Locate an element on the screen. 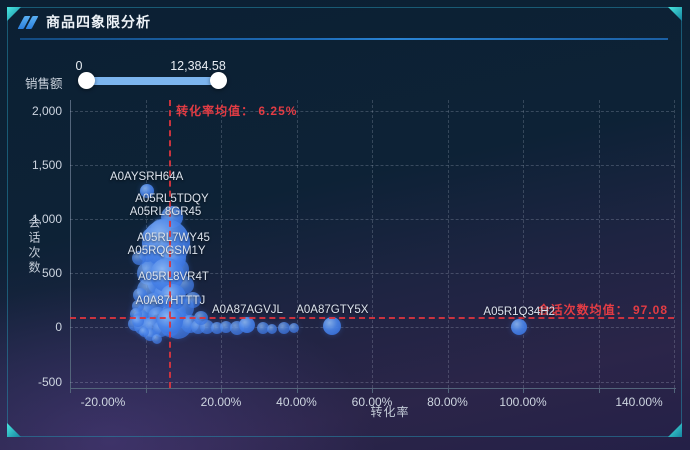  point-label: A05RL8VR4T is located at coordinates (173, 277).